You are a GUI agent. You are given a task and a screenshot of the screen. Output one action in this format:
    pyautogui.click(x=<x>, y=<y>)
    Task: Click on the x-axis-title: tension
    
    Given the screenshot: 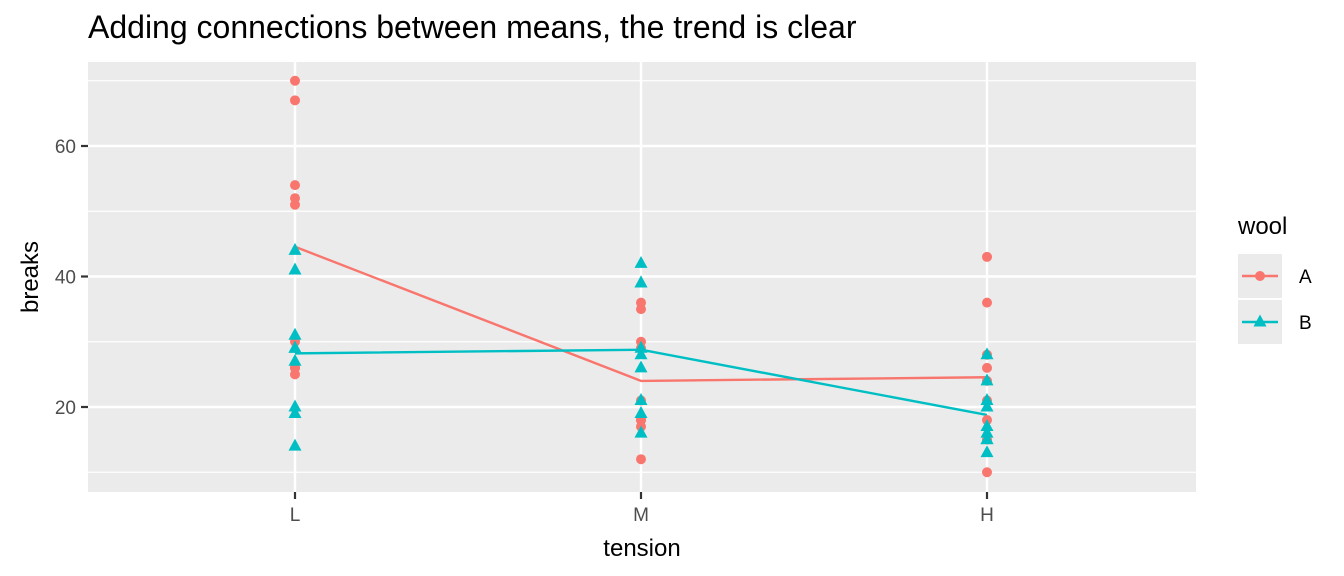 What is the action you would take?
    pyautogui.click(x=641, y=548)
    